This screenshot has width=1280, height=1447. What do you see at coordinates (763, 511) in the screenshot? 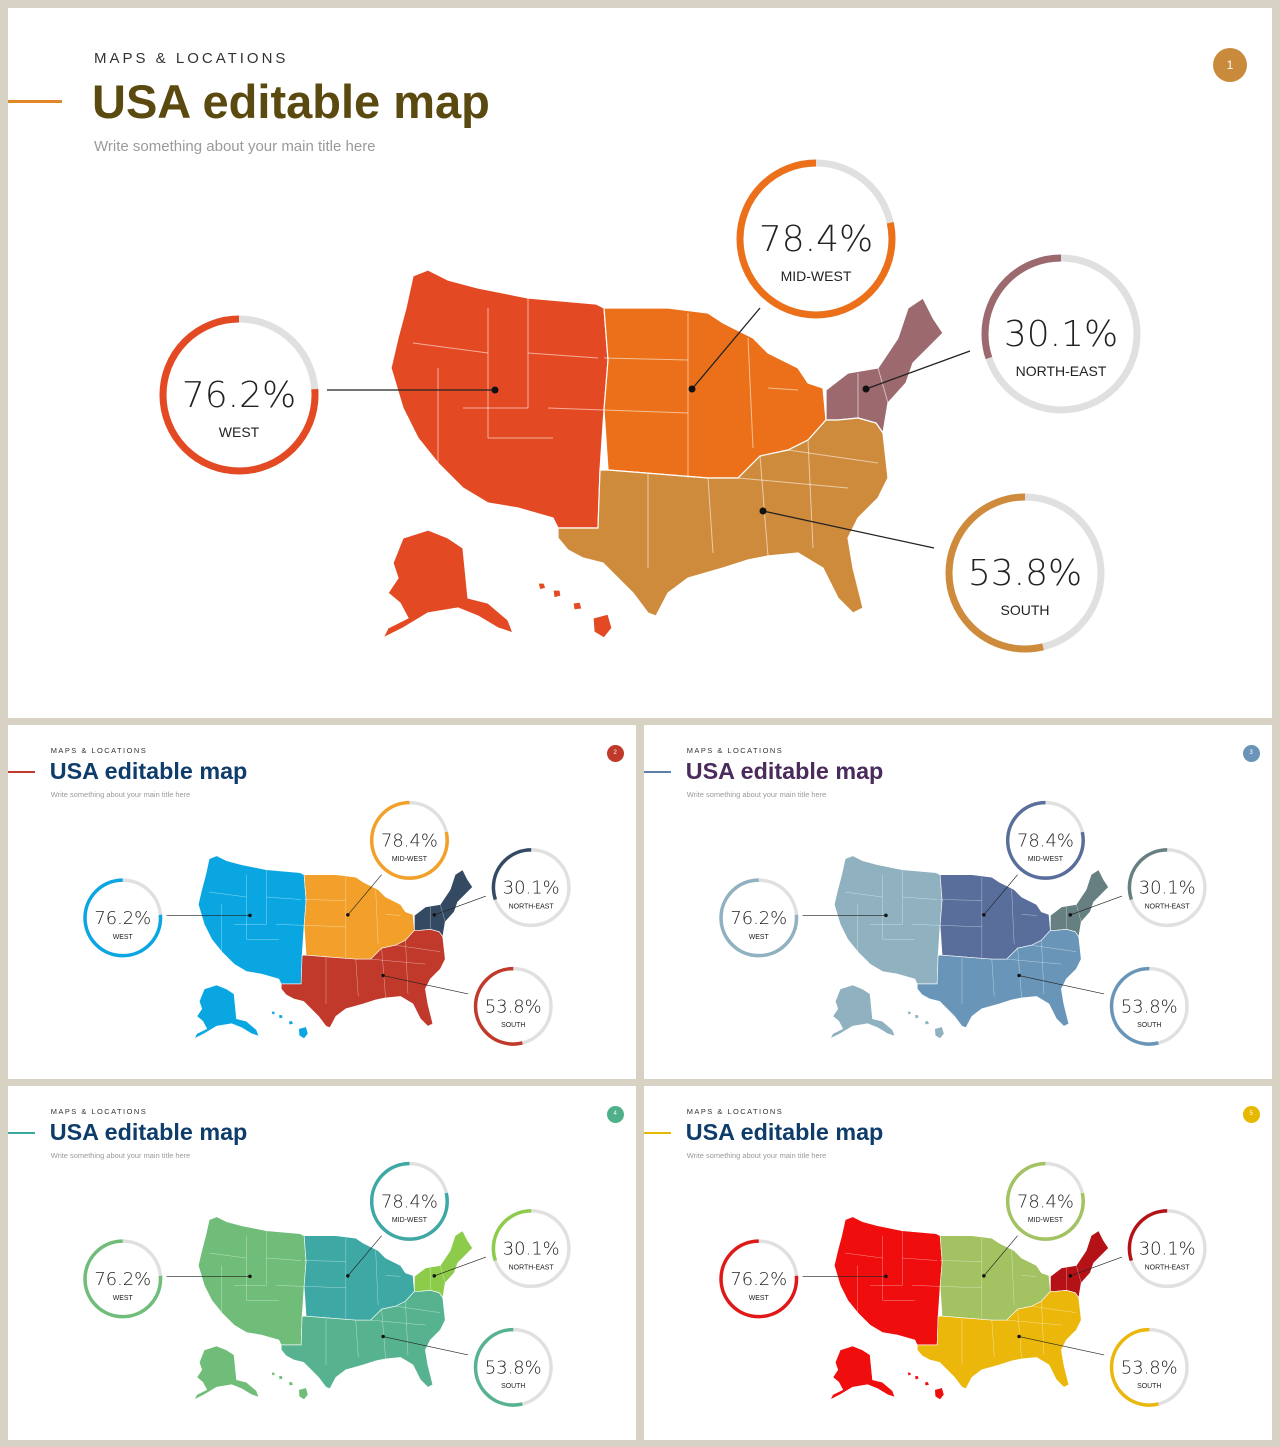
I see `connector-dot-south` at bounding box center [763, 511].